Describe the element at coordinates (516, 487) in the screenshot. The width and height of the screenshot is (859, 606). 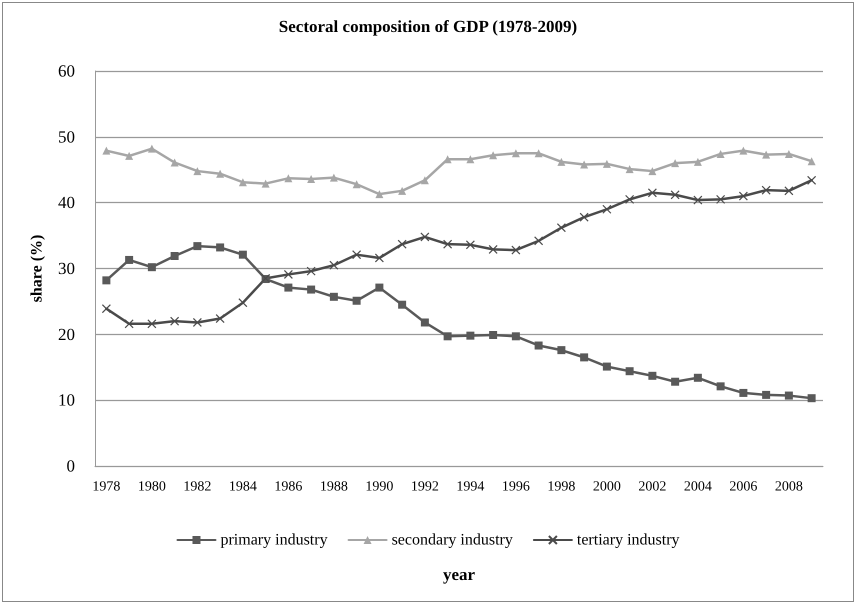
I see `x-tick-label: 1996` at that location.